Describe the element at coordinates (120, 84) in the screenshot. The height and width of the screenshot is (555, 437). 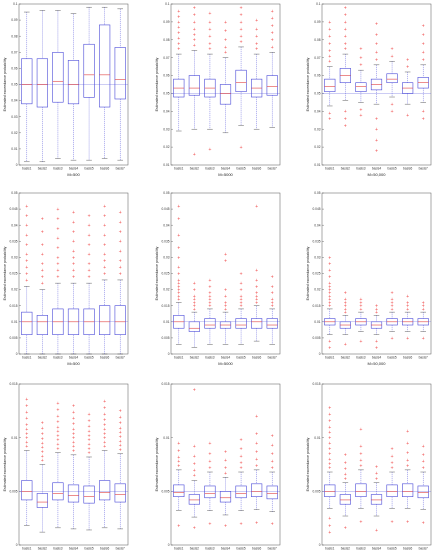
I see `box-basis7` at that location.